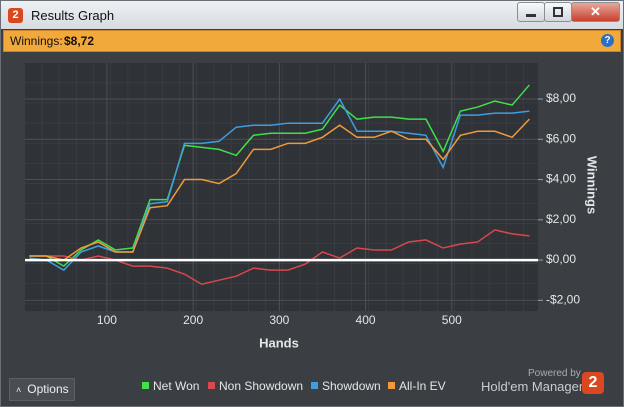 The width and height of the screenshot is (624, 407). I want to click on help-button: ?, so click(607, 40).